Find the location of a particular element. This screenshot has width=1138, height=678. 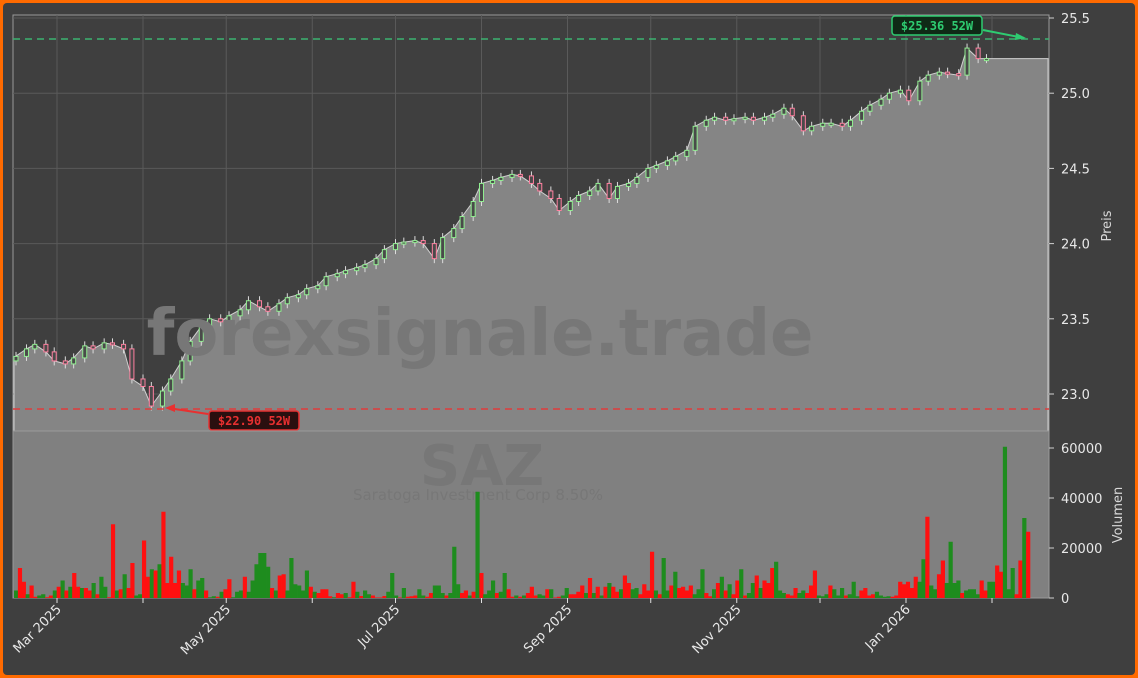

low-52w-label: $22.90 52W is located at coordinates (254, 421).